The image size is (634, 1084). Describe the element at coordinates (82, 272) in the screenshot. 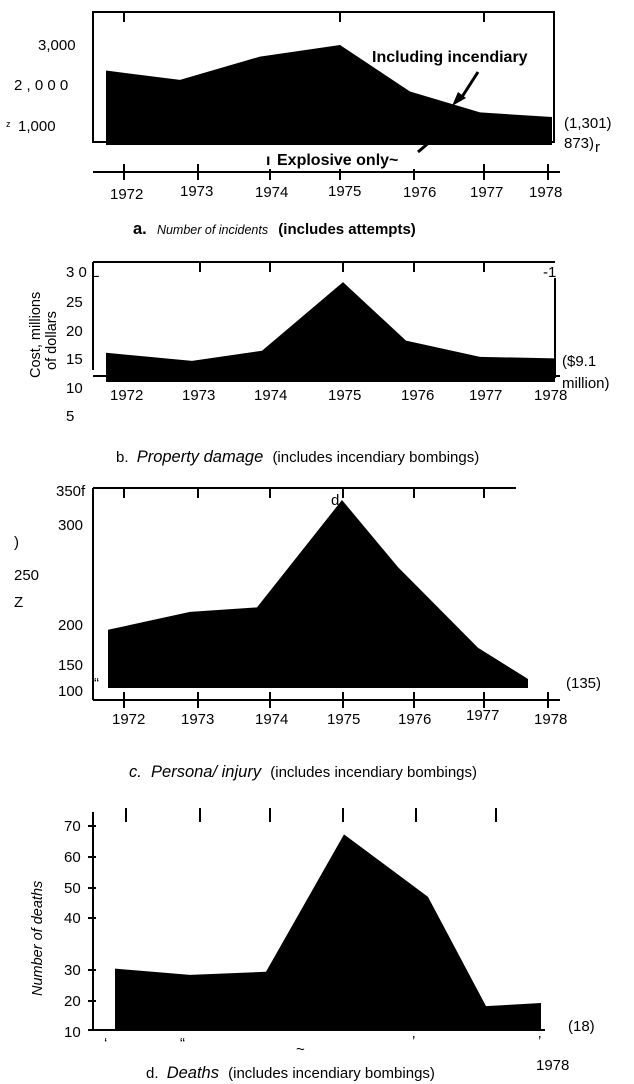

I see `chart-b-y-tick: 3 0 L` at that location.